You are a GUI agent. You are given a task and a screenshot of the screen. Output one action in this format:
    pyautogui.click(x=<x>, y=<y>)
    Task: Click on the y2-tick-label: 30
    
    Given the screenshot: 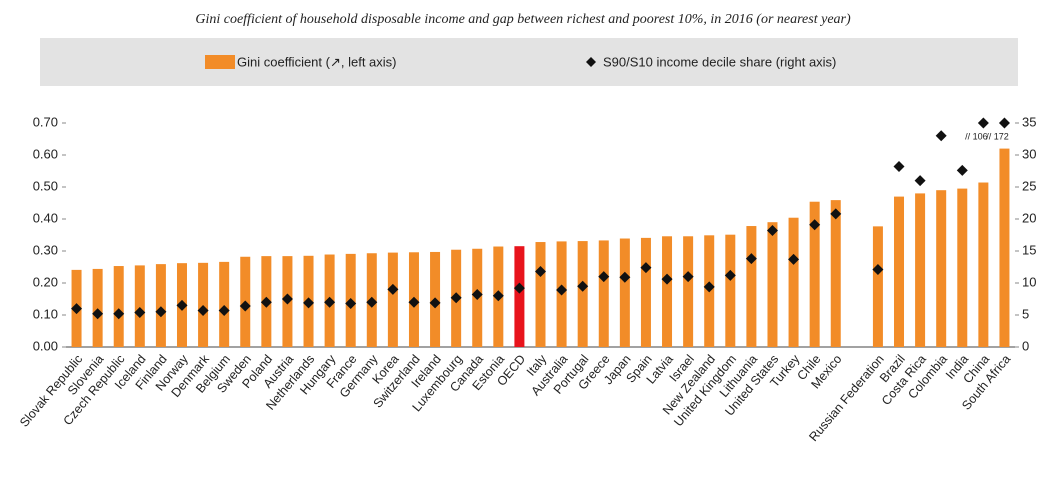 What is the action you would take?
    pyautogui.click(x=1029, y=153)
    